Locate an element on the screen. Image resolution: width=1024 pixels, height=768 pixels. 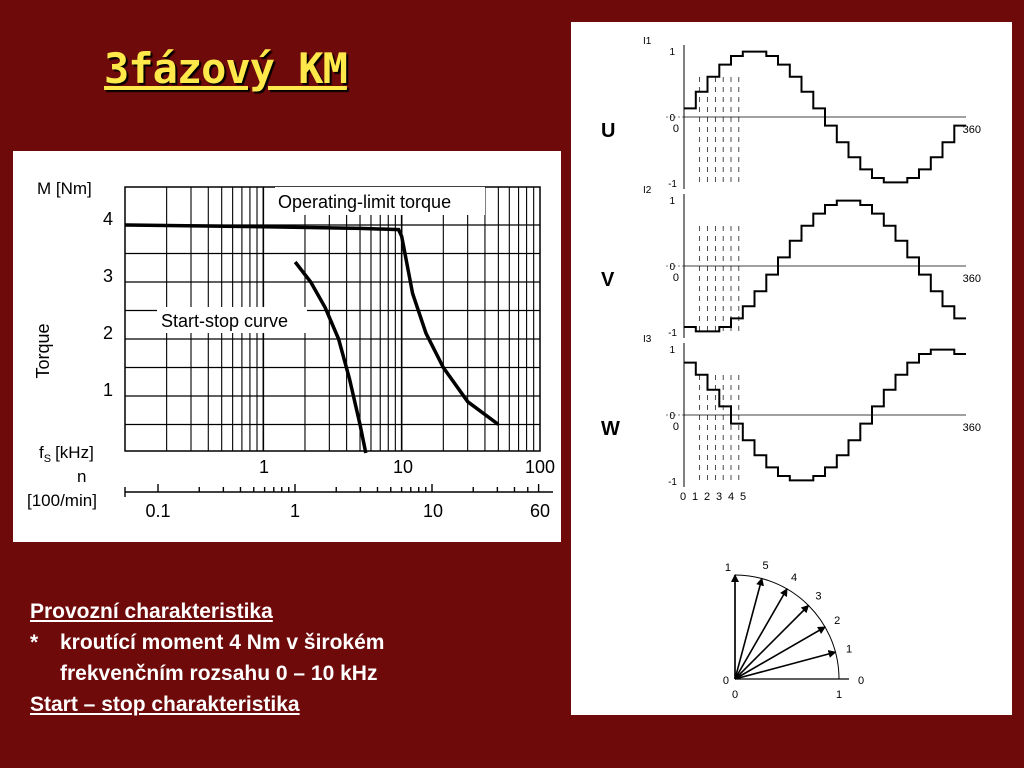
step-tick-0: 0 is located at coordinates (683, 497).